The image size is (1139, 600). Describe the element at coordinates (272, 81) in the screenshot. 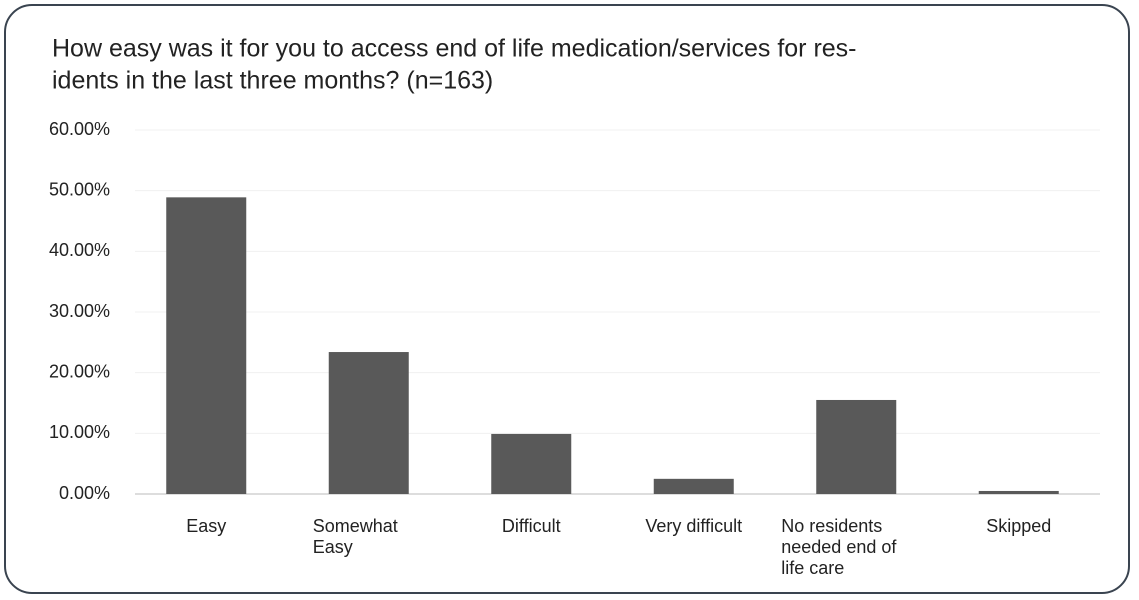

I see `chart-title: idents in the last three months? (n=163)` at that location.